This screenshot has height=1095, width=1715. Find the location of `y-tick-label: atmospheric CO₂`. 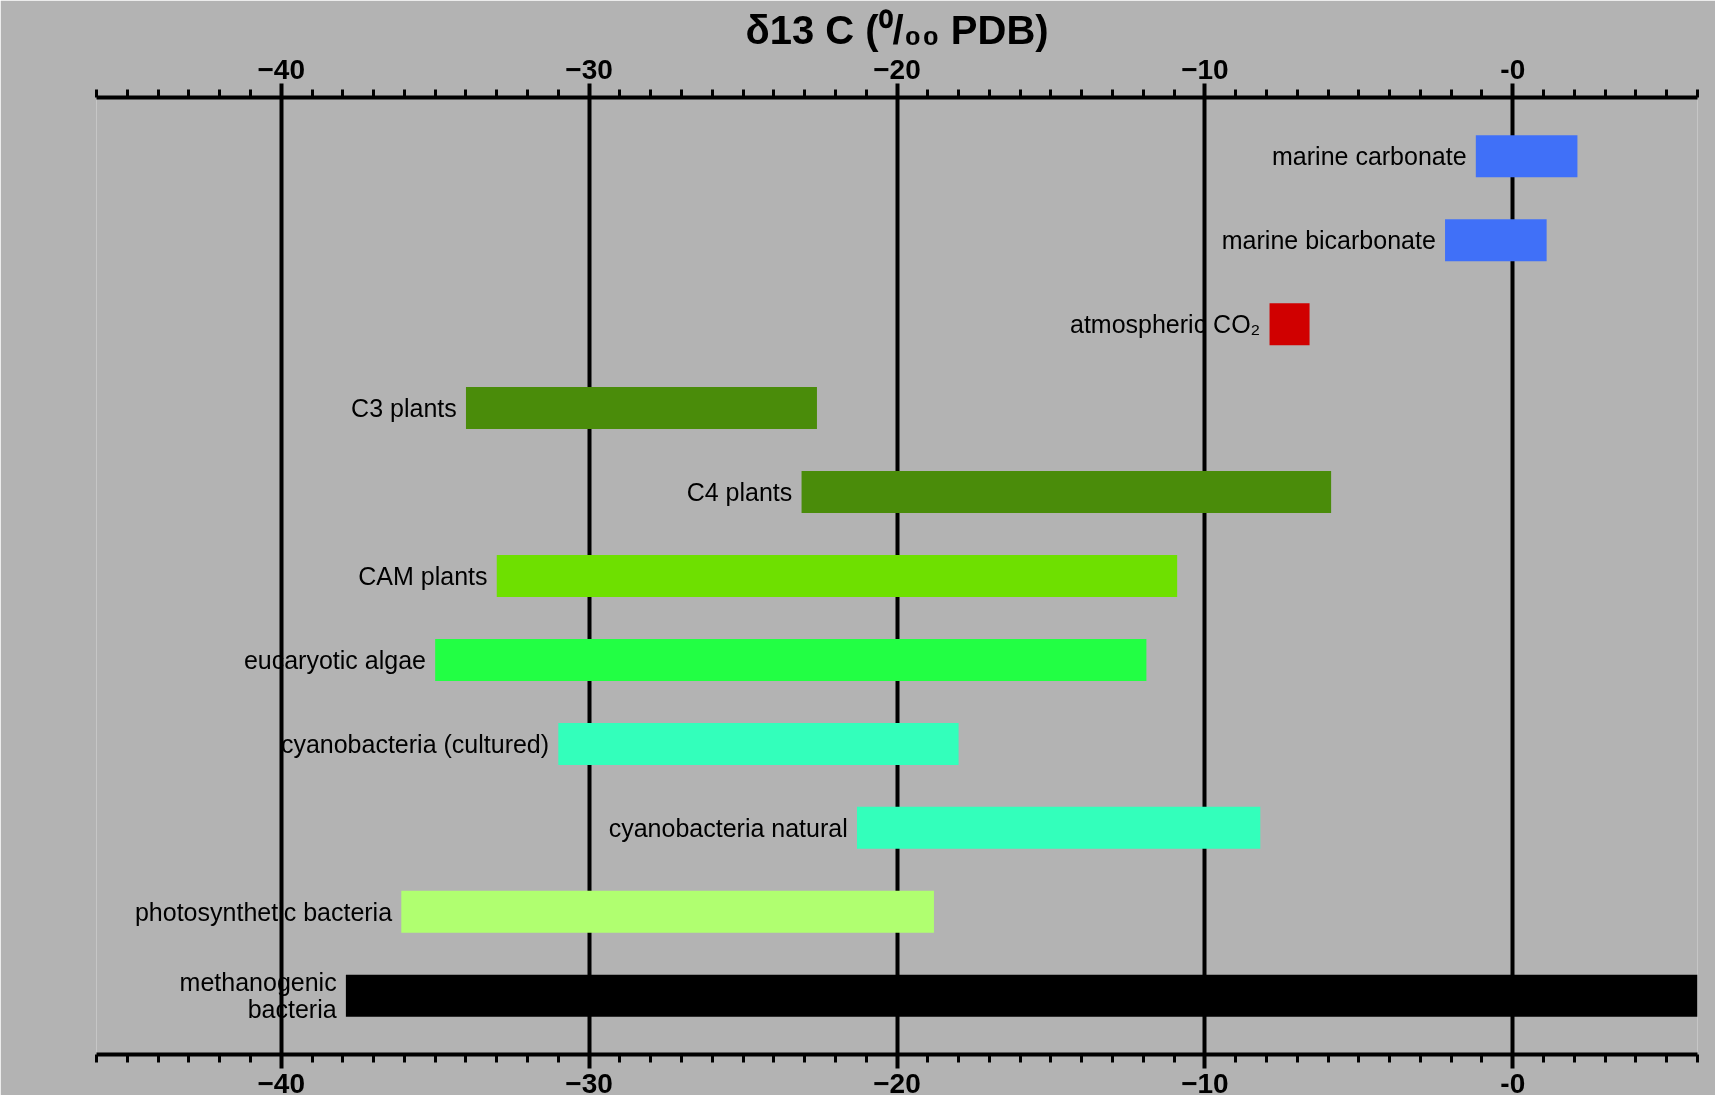

y-tick-label: atmospheric CO₂ is located at coordinates (1165, 324).